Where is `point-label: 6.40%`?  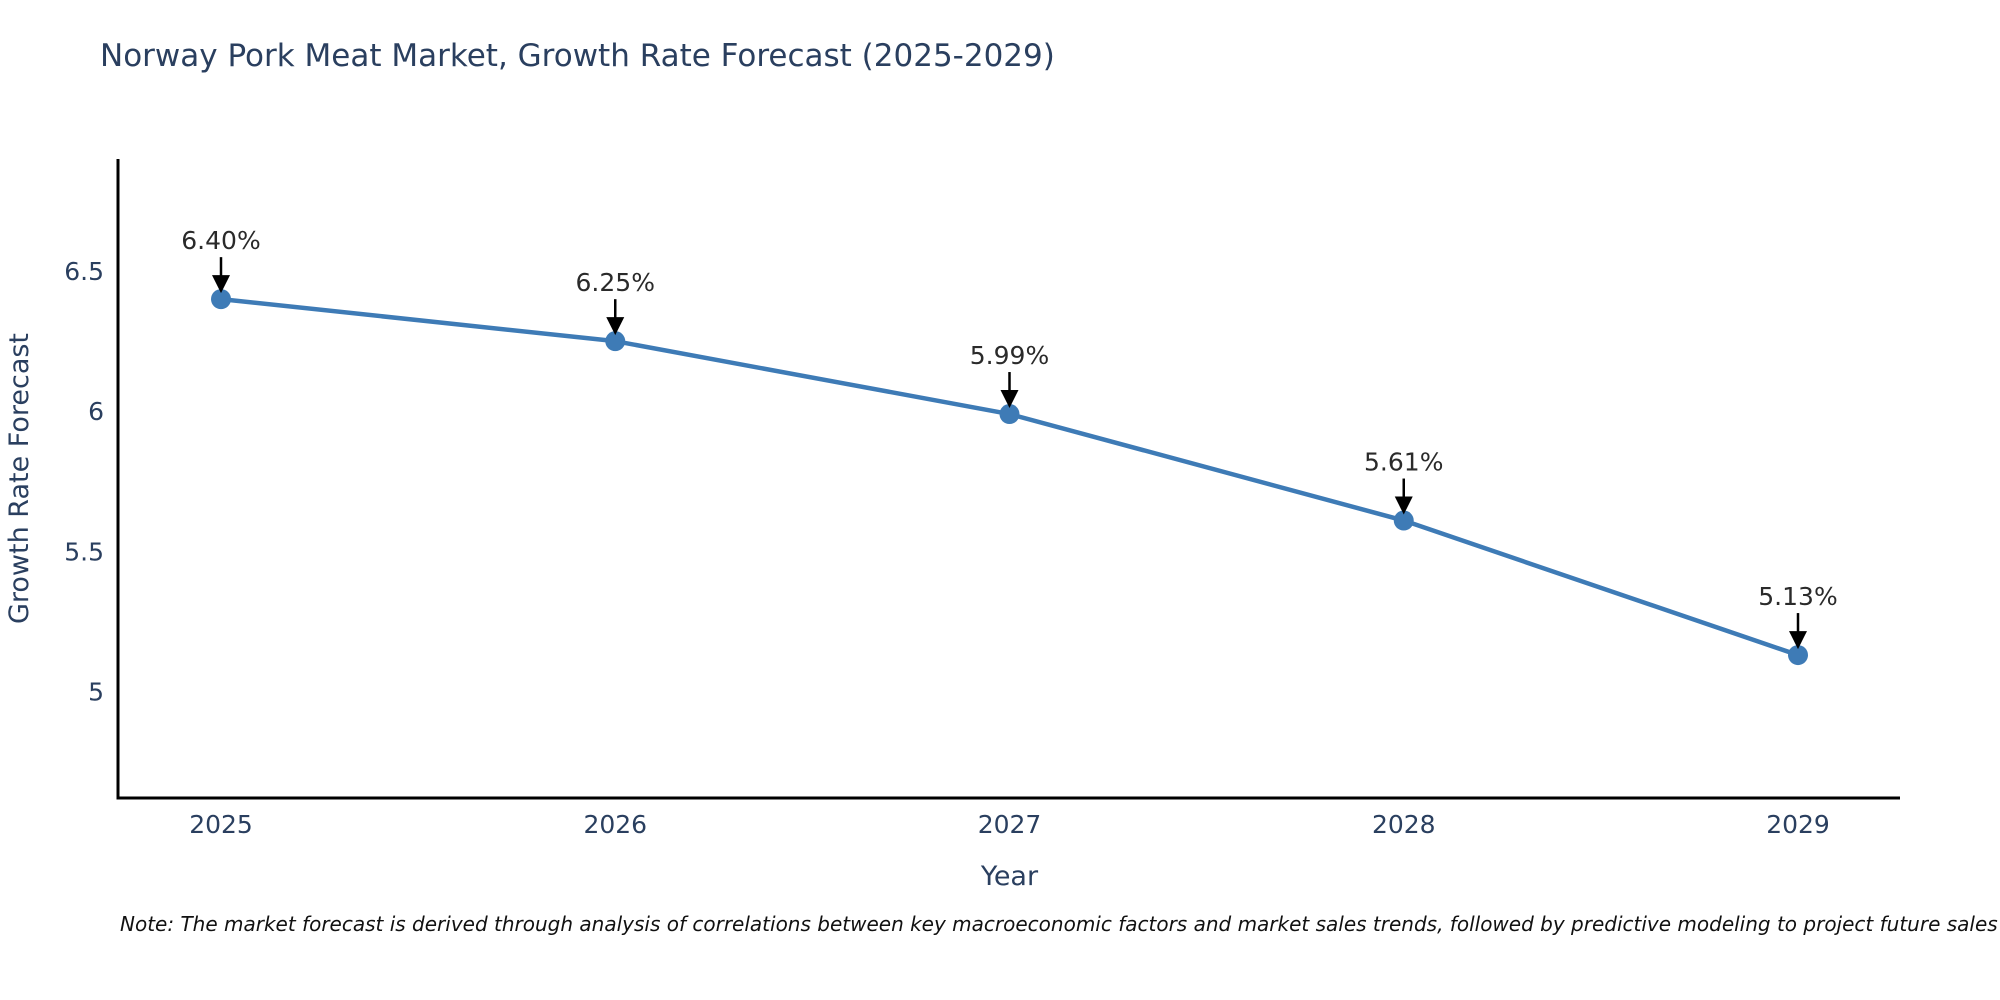
point-label: 6.40% is located at coordinates (220, 240).